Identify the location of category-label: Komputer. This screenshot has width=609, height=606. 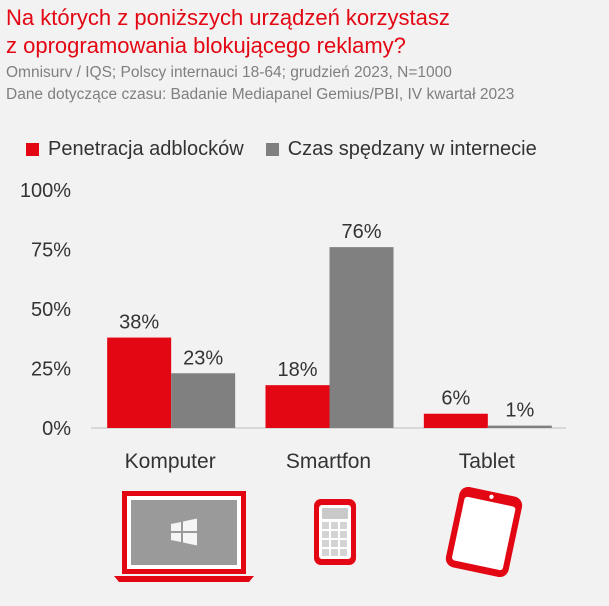
(170, 461).